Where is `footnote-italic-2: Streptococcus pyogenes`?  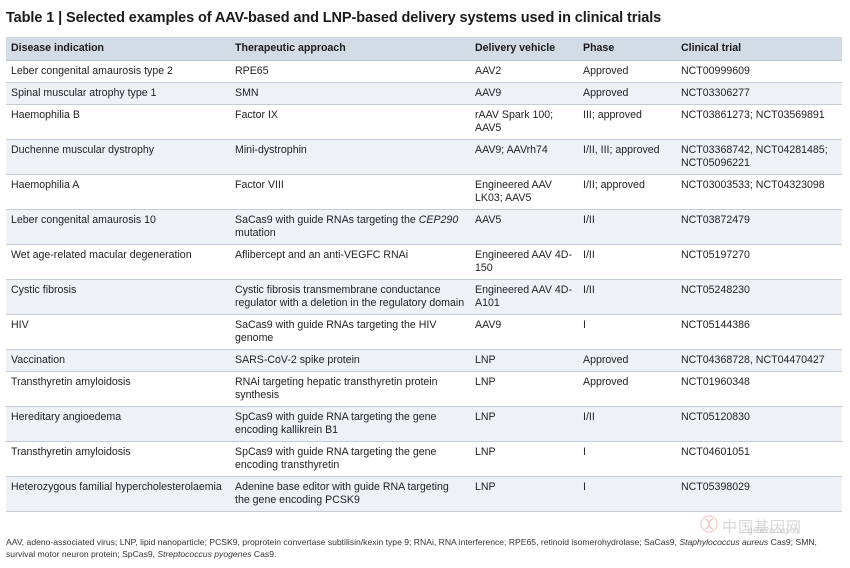 footnote-italic-2: Streptococcus pyogenes is located at coordinates (204, 554).